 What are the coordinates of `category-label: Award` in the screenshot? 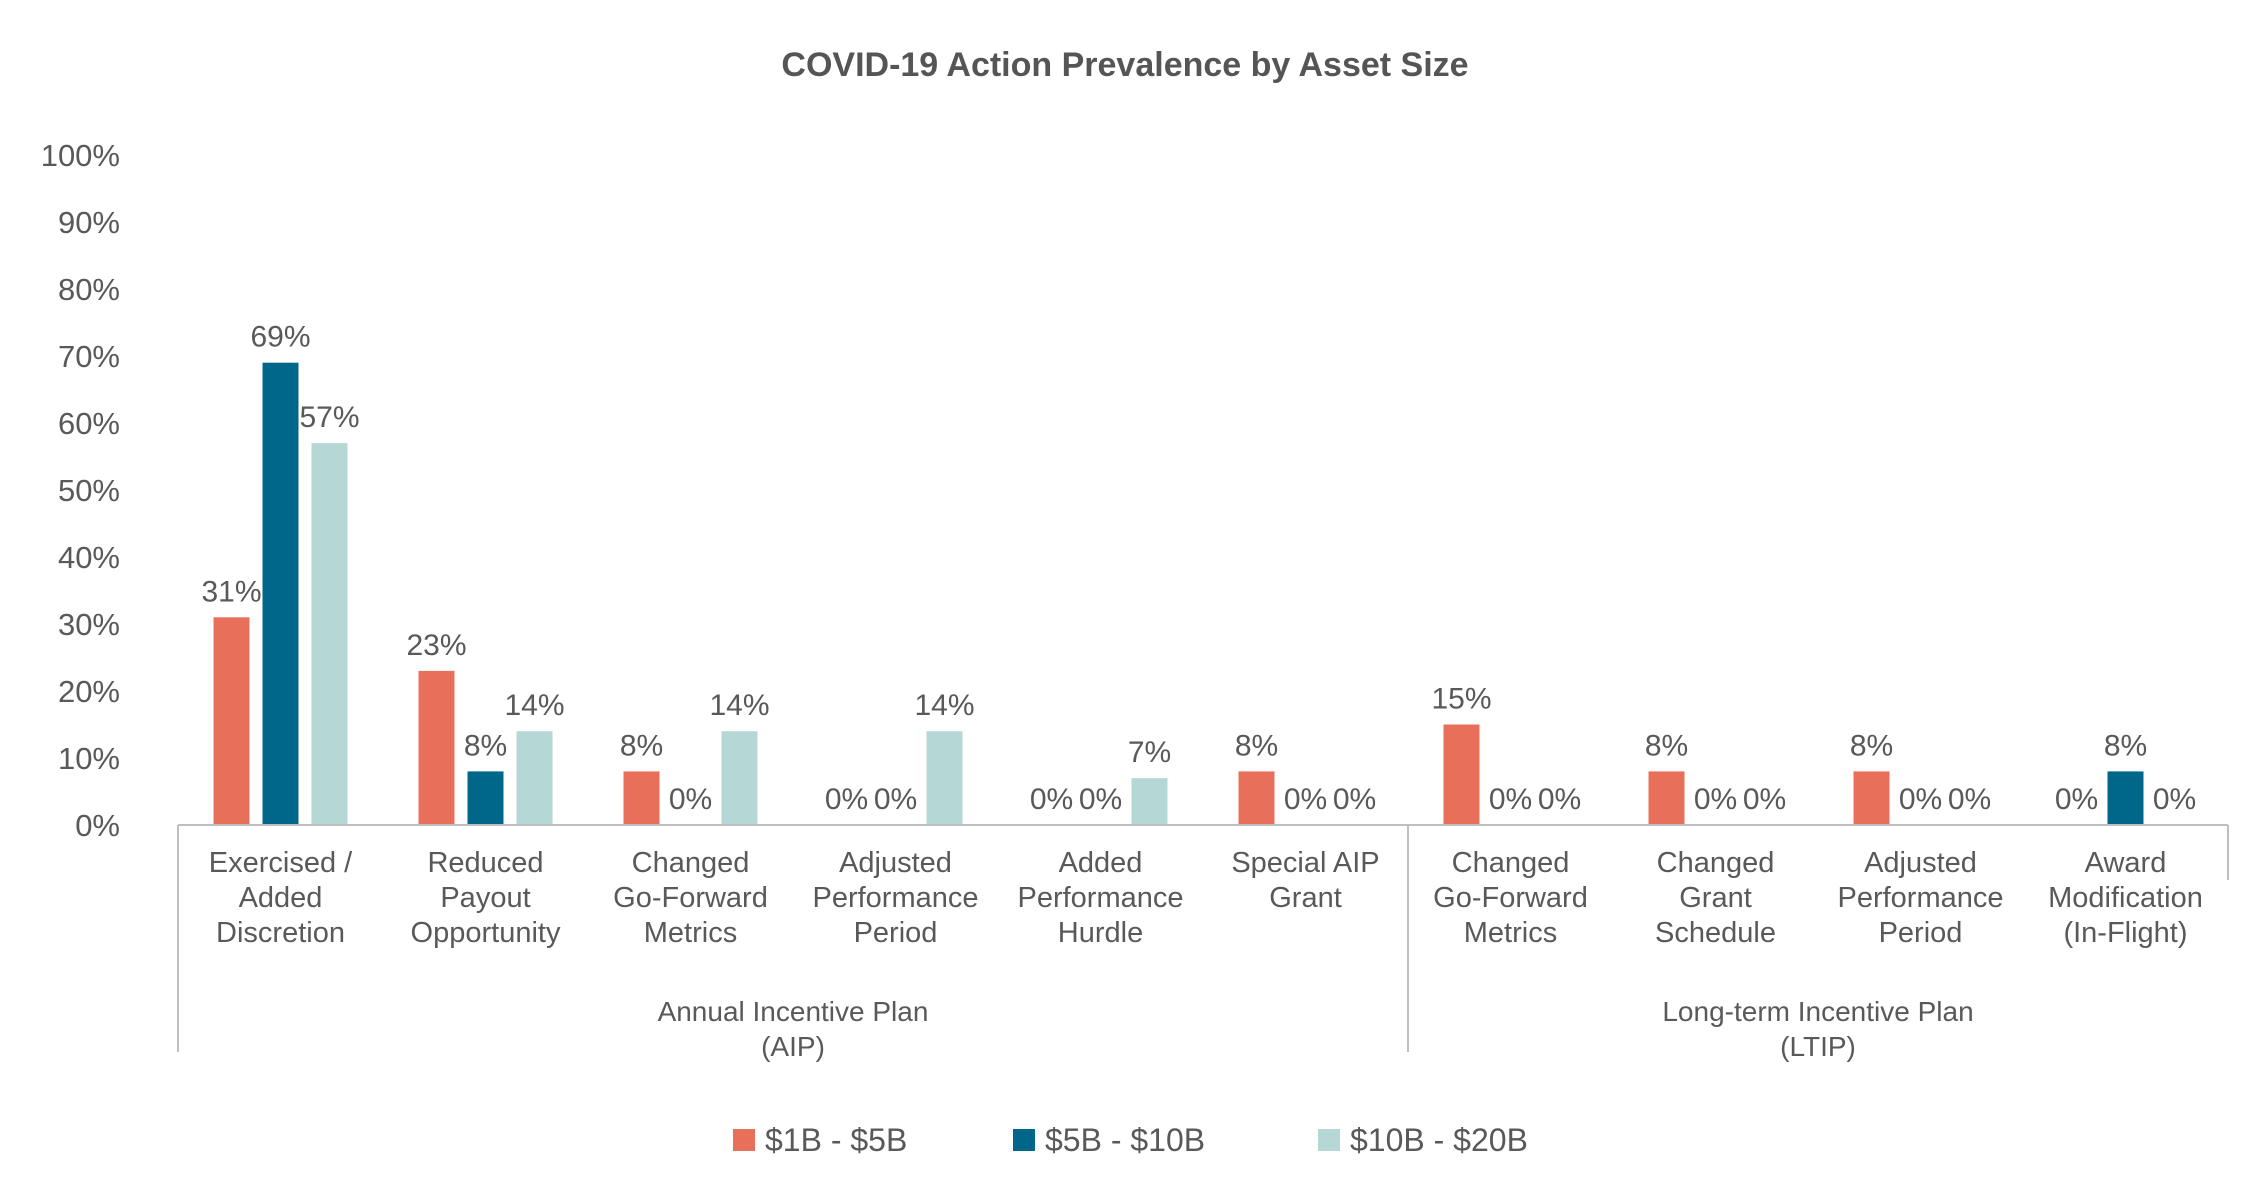 It's located at (2126, 863).